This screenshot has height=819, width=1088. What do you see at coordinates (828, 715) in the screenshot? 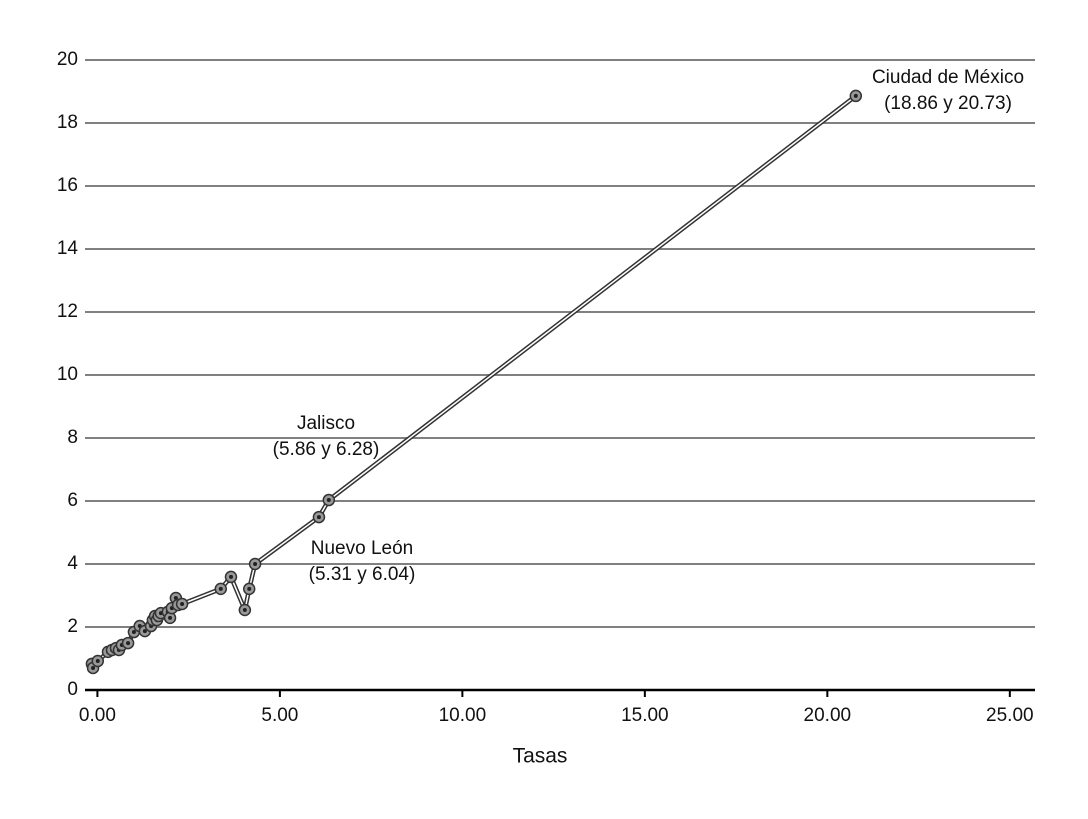
I see `x-tick-label: 20.00` at bounding box center [828, 715].